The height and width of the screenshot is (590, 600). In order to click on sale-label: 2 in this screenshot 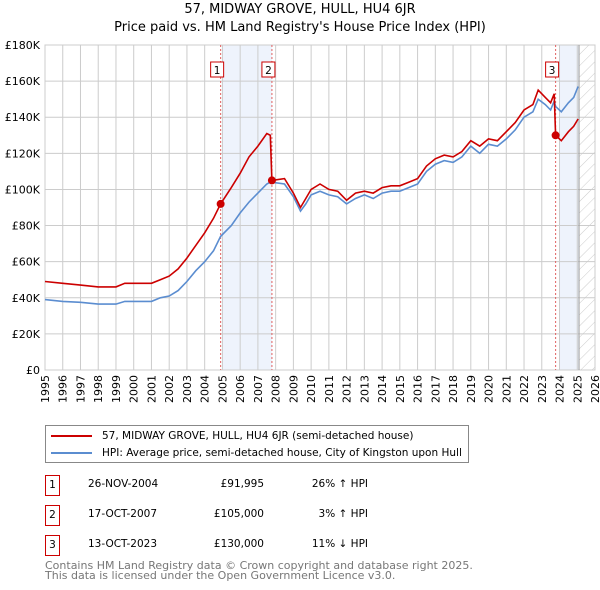, I will do `click(268, 71)`.